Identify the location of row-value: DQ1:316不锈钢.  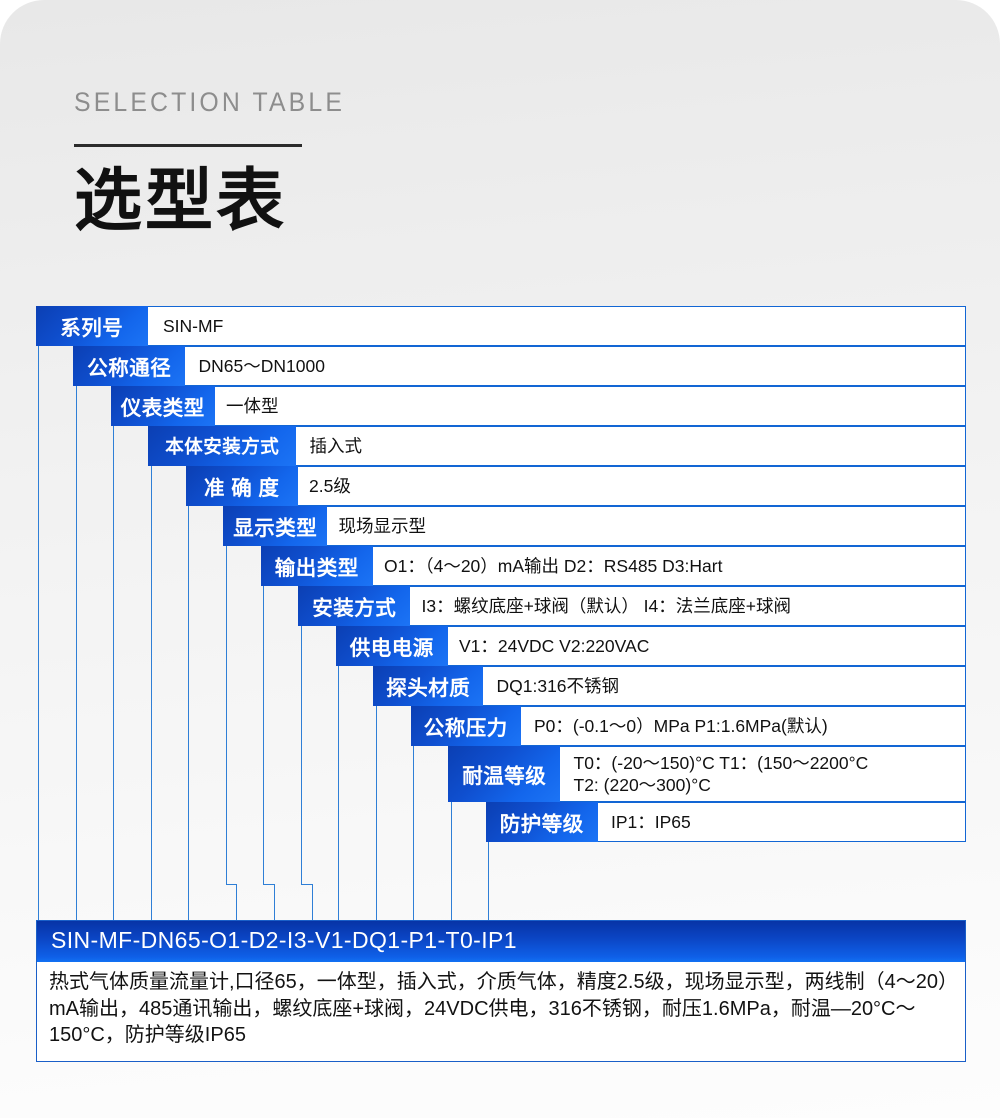
(558, 685).